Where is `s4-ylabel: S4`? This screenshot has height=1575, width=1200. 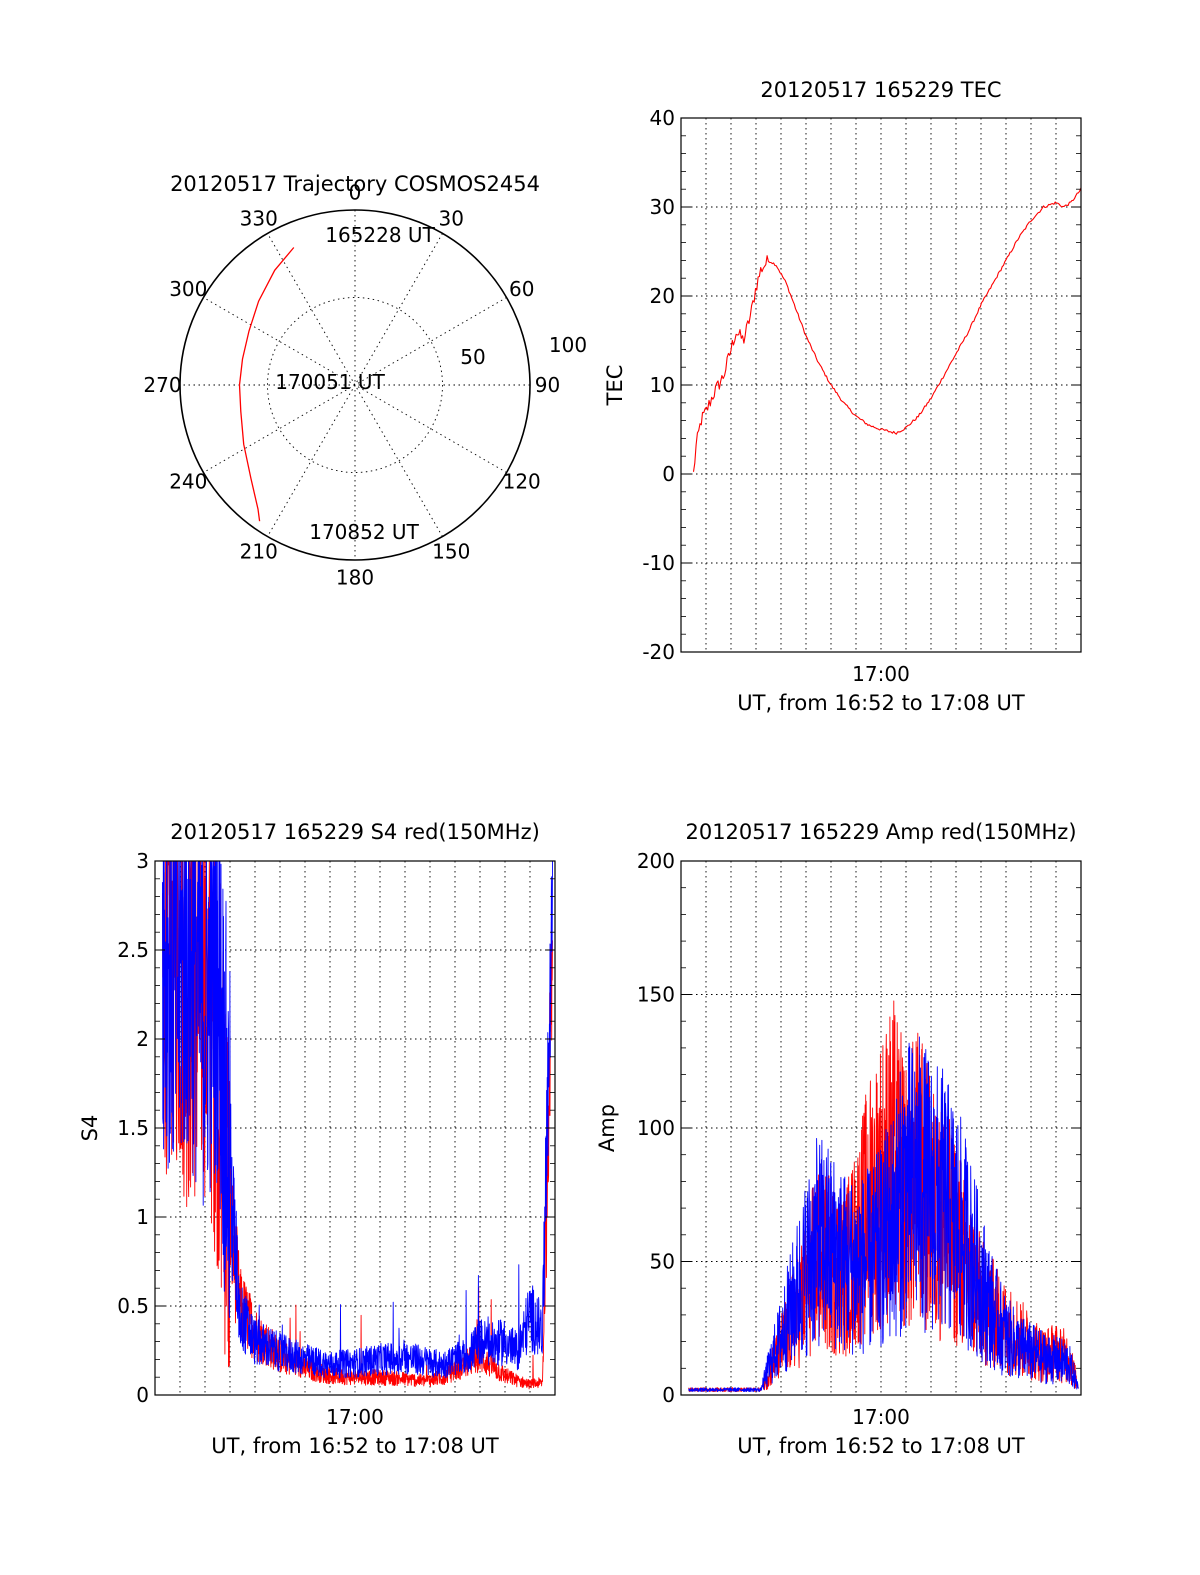
s4-ylabel: S4 is located at coordinates (90, 1128).